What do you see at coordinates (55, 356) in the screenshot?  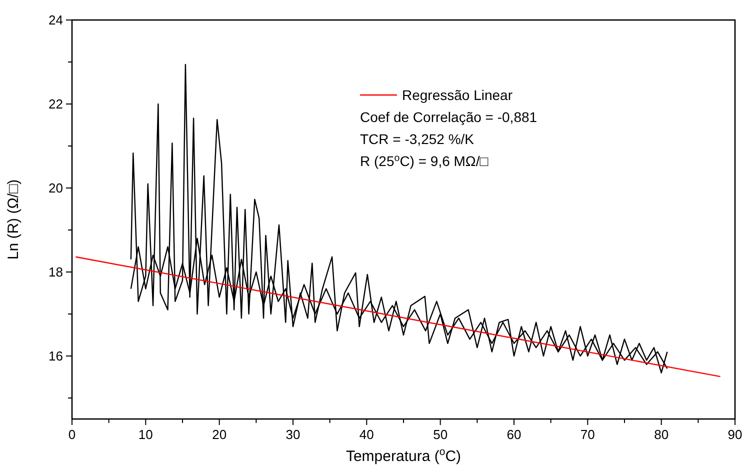 I see `y-tick-label: 16` at bounding box center [55, 356].